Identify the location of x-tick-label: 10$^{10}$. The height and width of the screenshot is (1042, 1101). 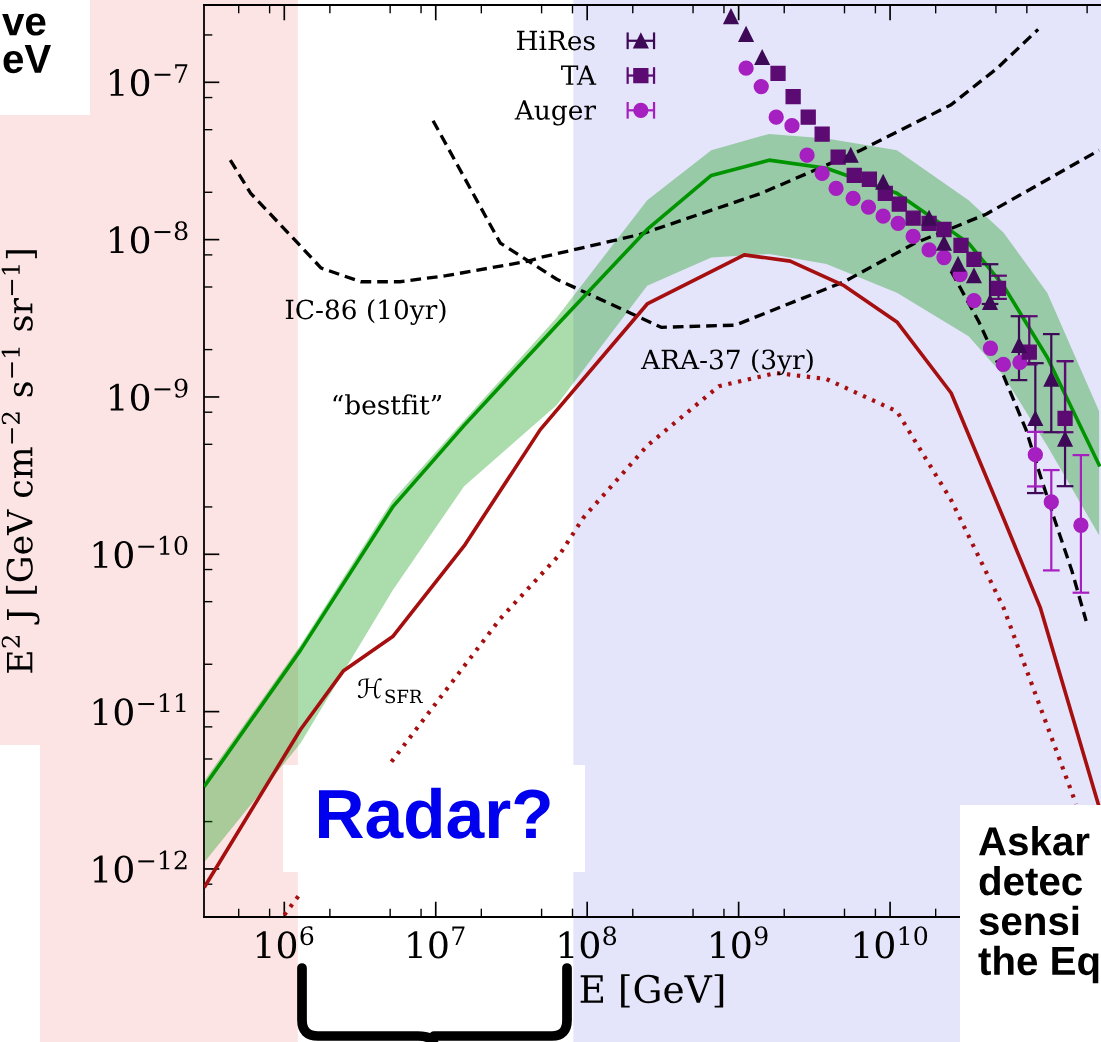
(891, 942).